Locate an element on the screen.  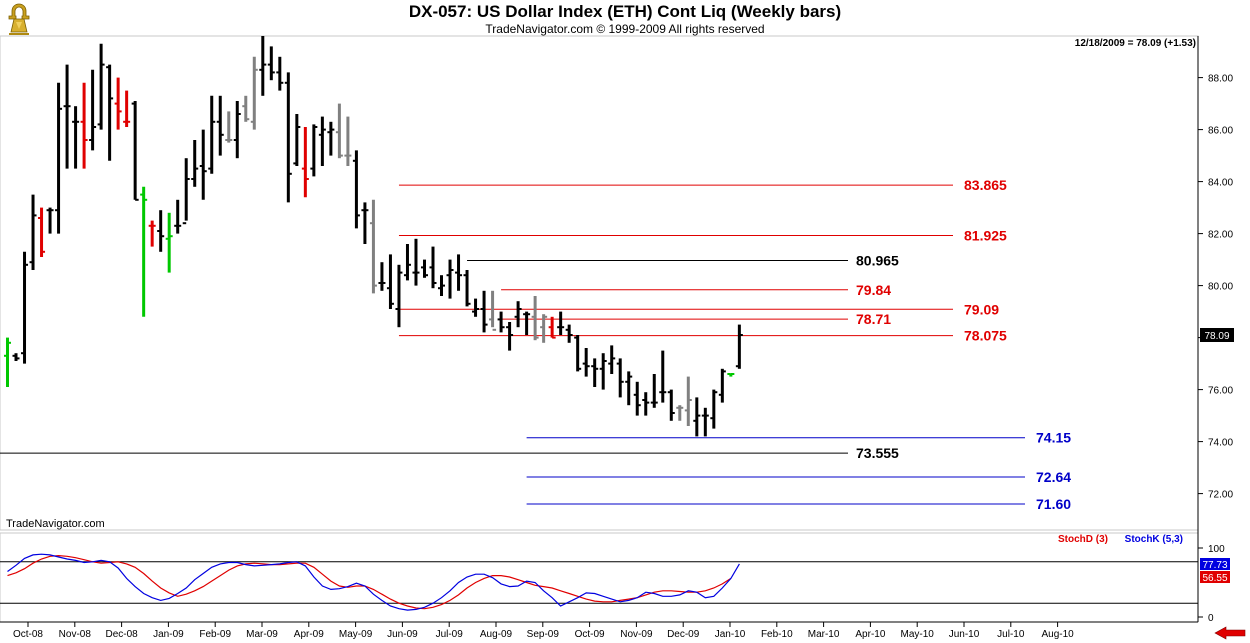
level-label: 83.865 is located at coordinates (985, 185).